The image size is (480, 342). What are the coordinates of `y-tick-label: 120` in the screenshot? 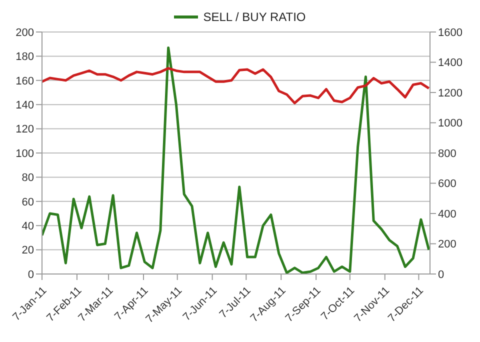 It's located at (25, 130).